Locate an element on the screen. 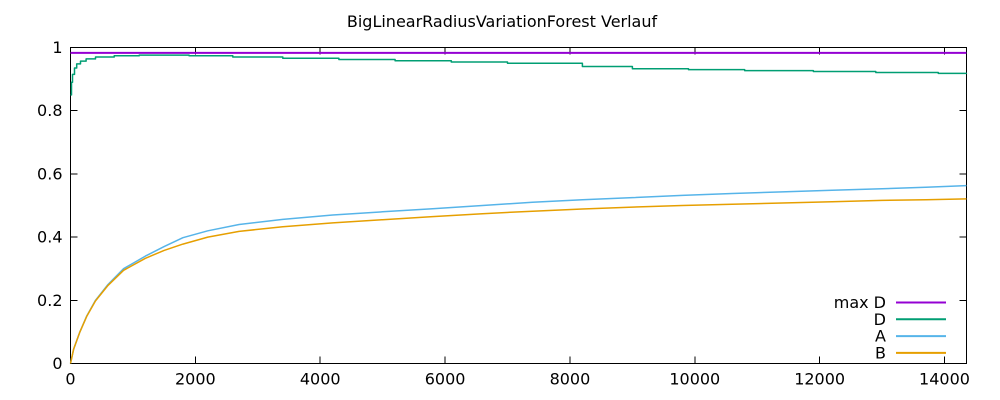 This screenshot has width=1000, height=400. y-tick-label: 0.8 is located at coordinates (49, 110).